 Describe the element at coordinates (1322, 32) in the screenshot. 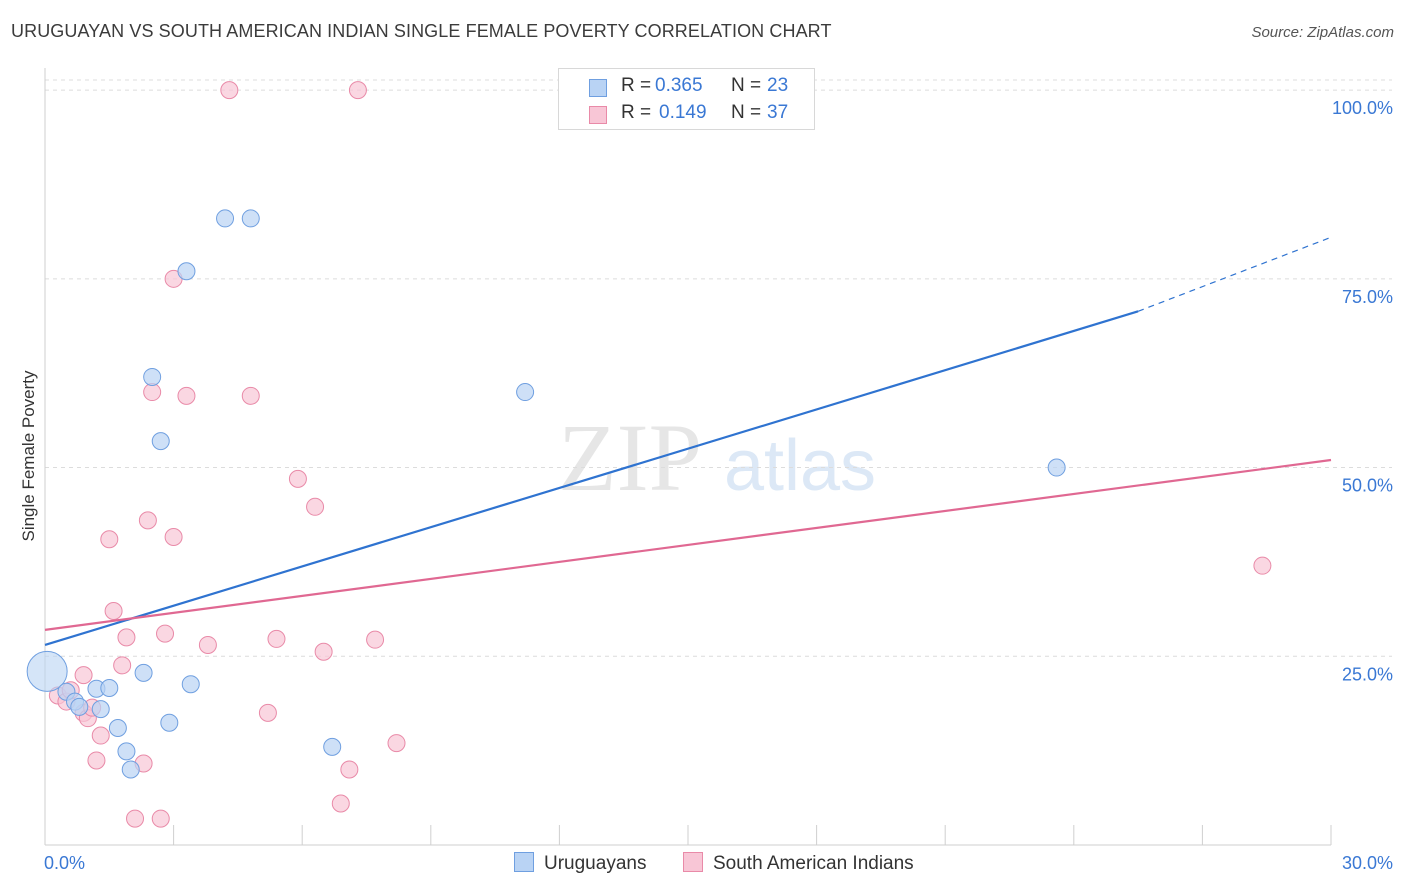

I see `source-label: Source: ZipAtlas.com` at that location.